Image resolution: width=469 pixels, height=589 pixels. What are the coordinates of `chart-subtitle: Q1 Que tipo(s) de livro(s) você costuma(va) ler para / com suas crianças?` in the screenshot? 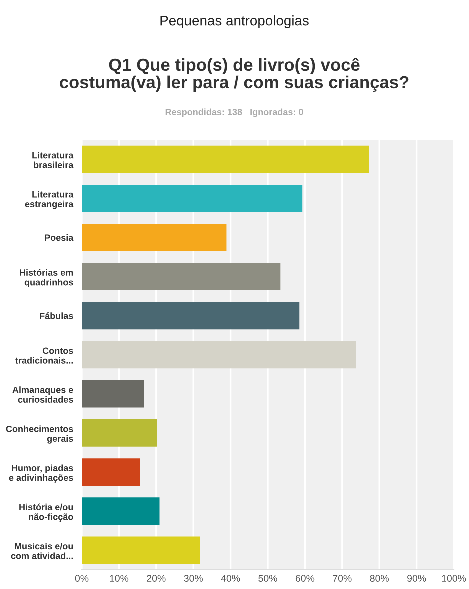 It's located at (234, 75).